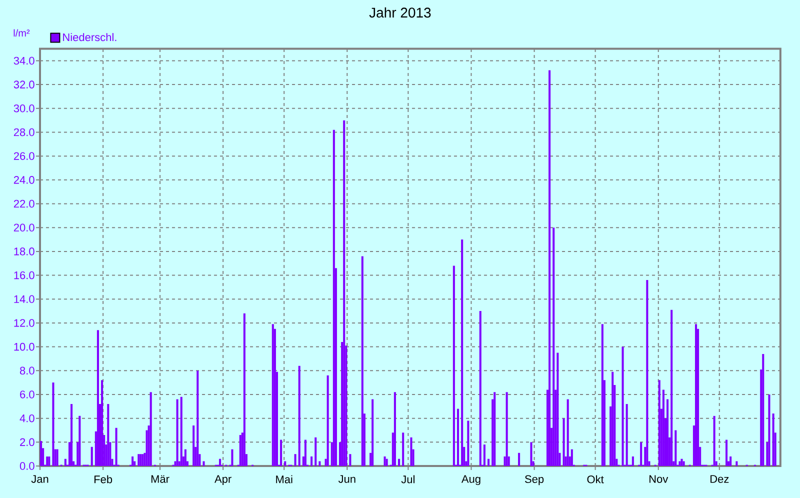  I want to click on x-tick-label: Jan, so click(39, 479).